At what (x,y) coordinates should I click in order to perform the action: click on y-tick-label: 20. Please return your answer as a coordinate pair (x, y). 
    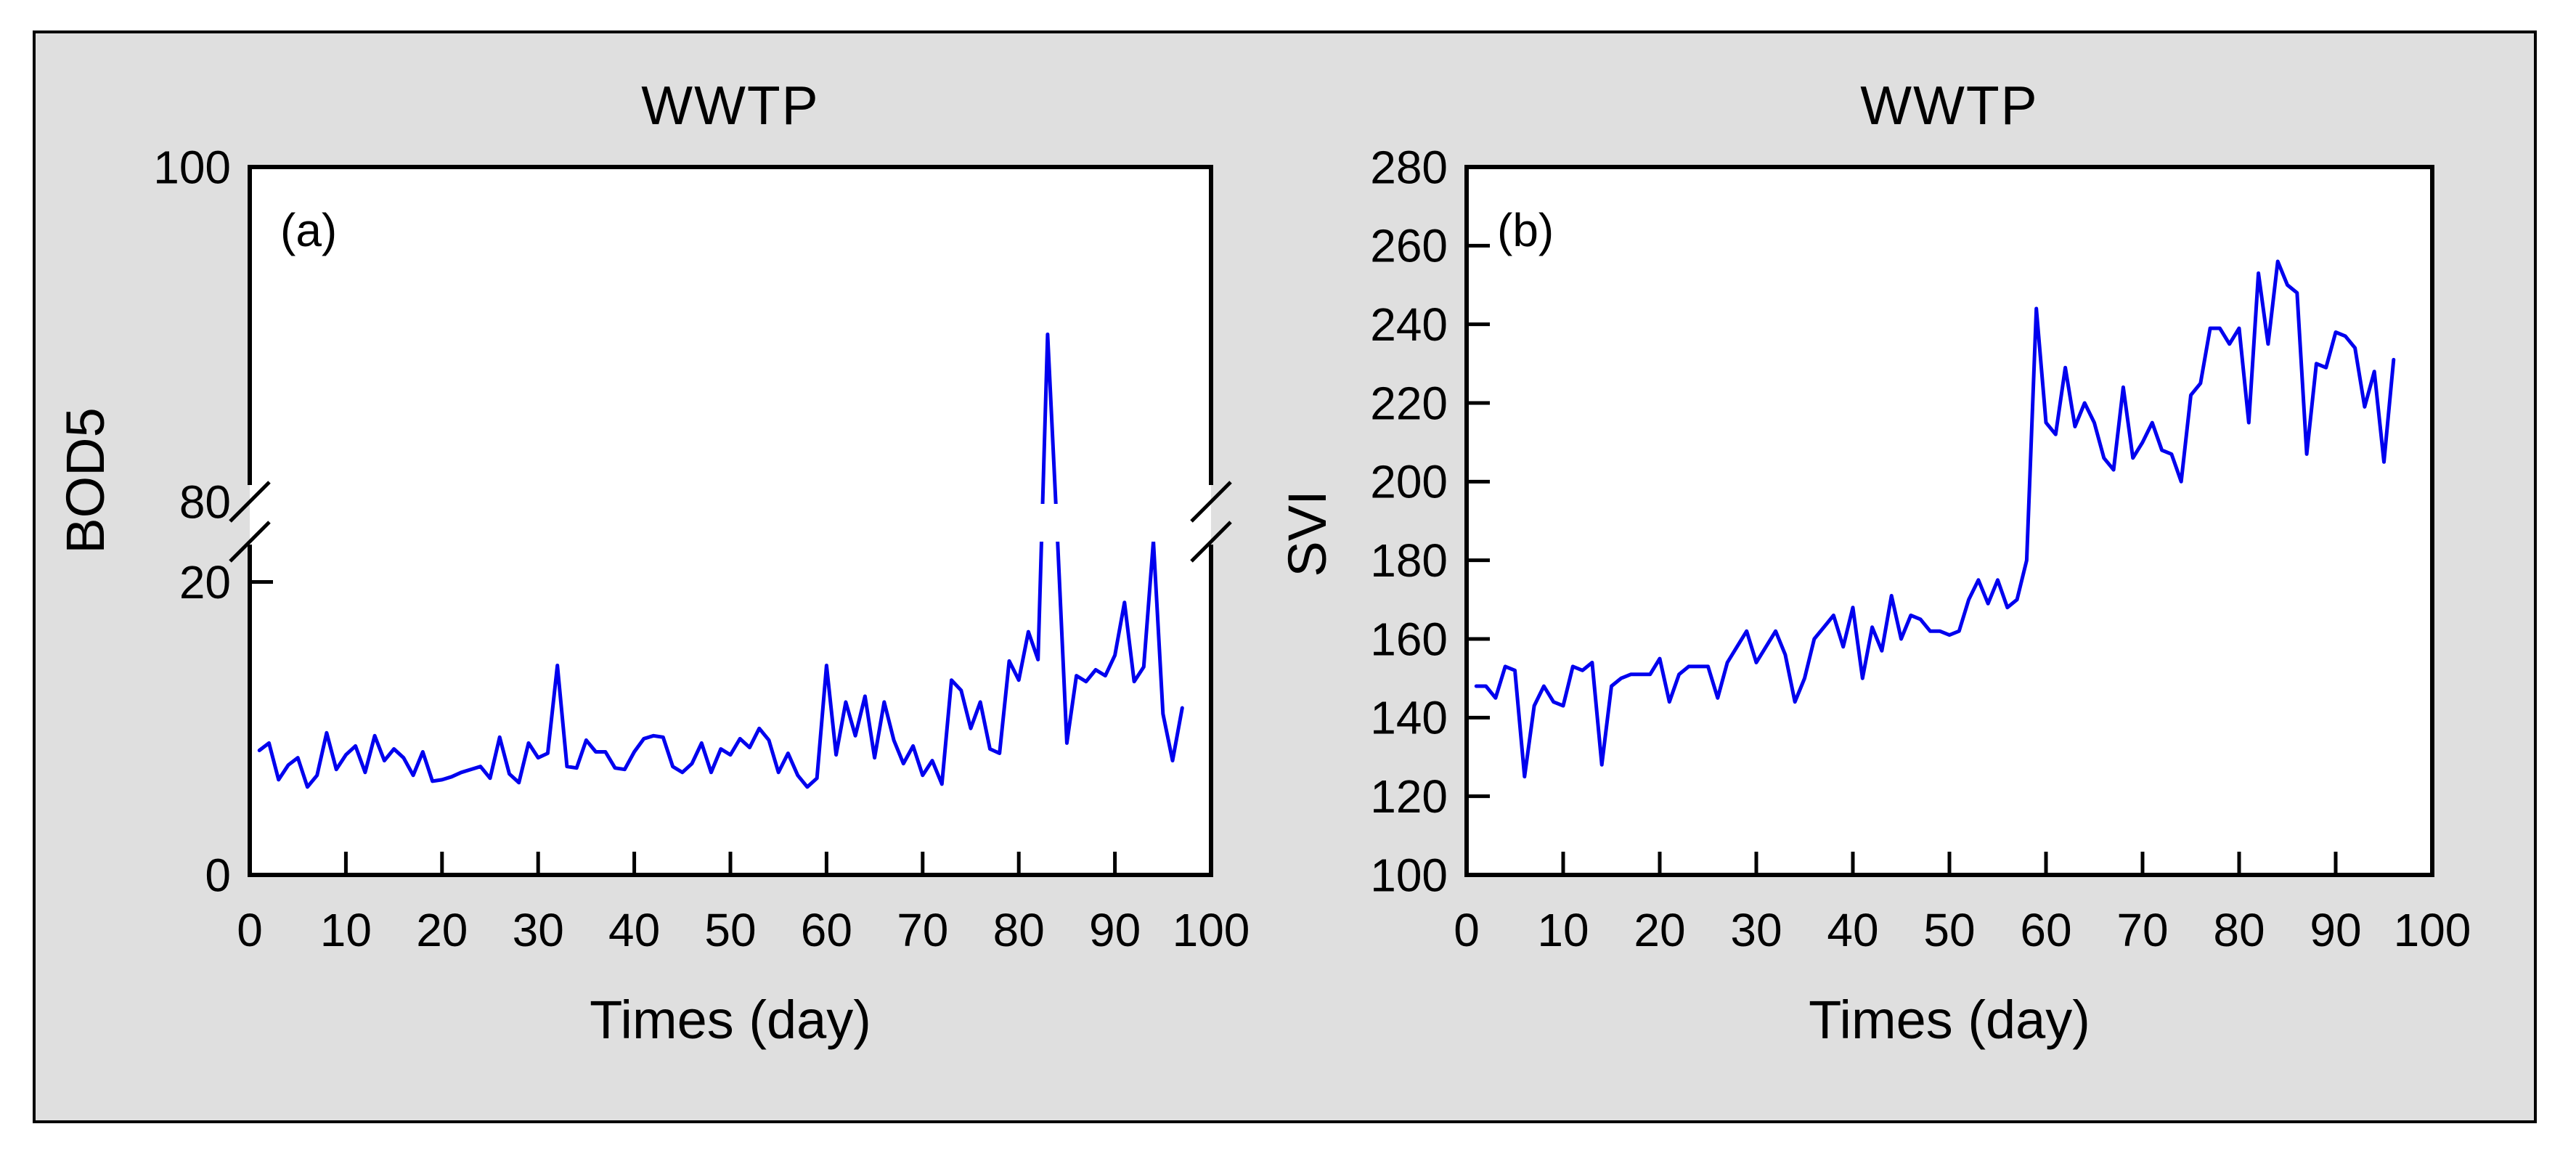
    Looking at the image, I should click on (205, 582).